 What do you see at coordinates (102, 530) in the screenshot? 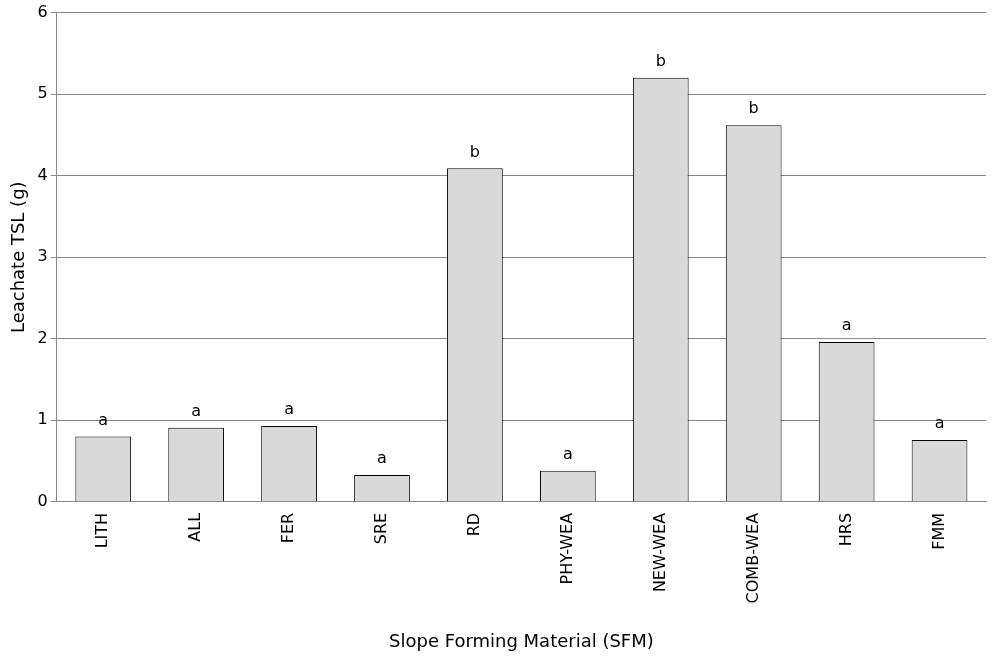
I see `x-tick-label: LITH` at bounding box center [102, 530].